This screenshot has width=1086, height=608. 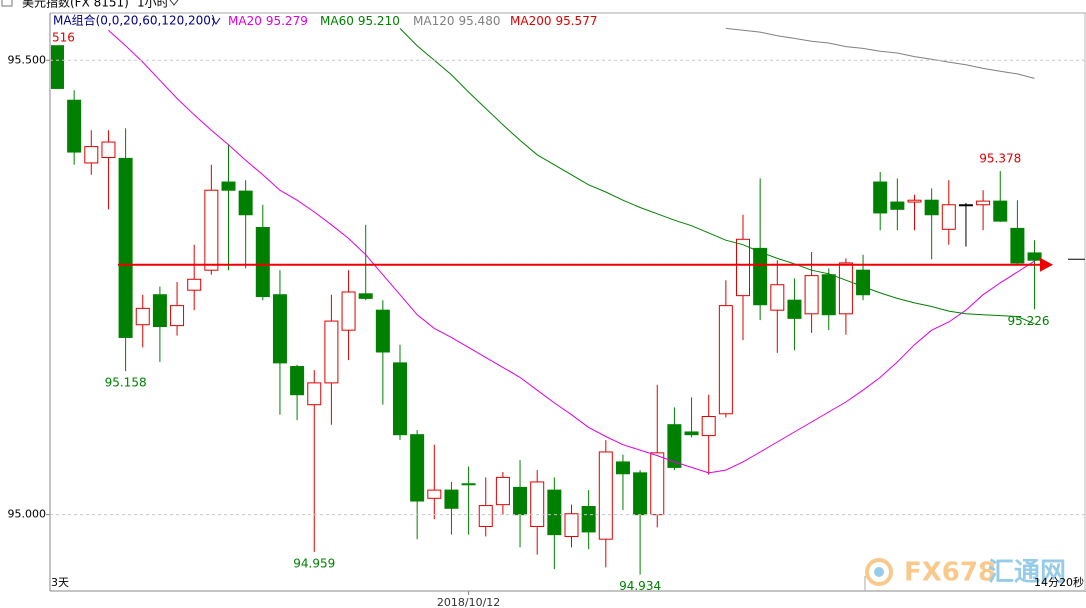 What do you see at coordinates (126, 383) in the screenshot?
I see `extreme-label: 95.158` at bounding box center [126, 383].